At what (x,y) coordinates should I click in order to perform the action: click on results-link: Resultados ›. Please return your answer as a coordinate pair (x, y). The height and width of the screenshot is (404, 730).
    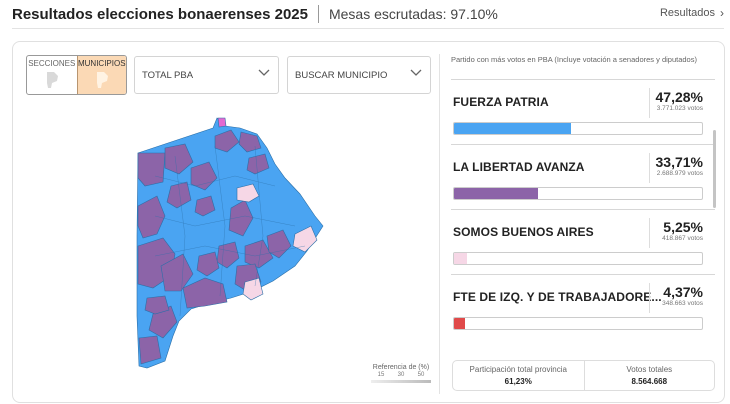
    Looking at the image, I should click on (692, 13).